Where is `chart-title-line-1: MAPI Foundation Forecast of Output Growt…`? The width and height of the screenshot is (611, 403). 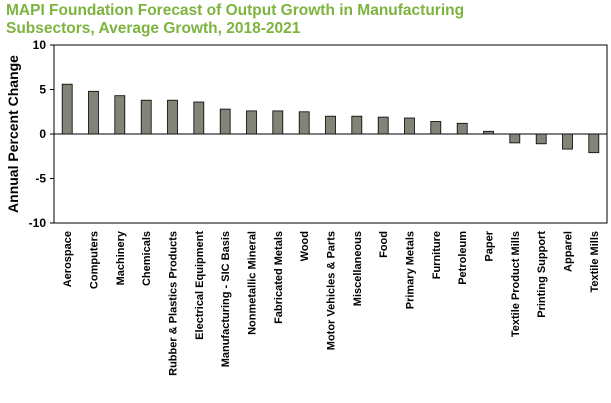
chart-title-line-1: MAPI Foundation Forecast of Output Growt… is located at coordinates (235, 10).